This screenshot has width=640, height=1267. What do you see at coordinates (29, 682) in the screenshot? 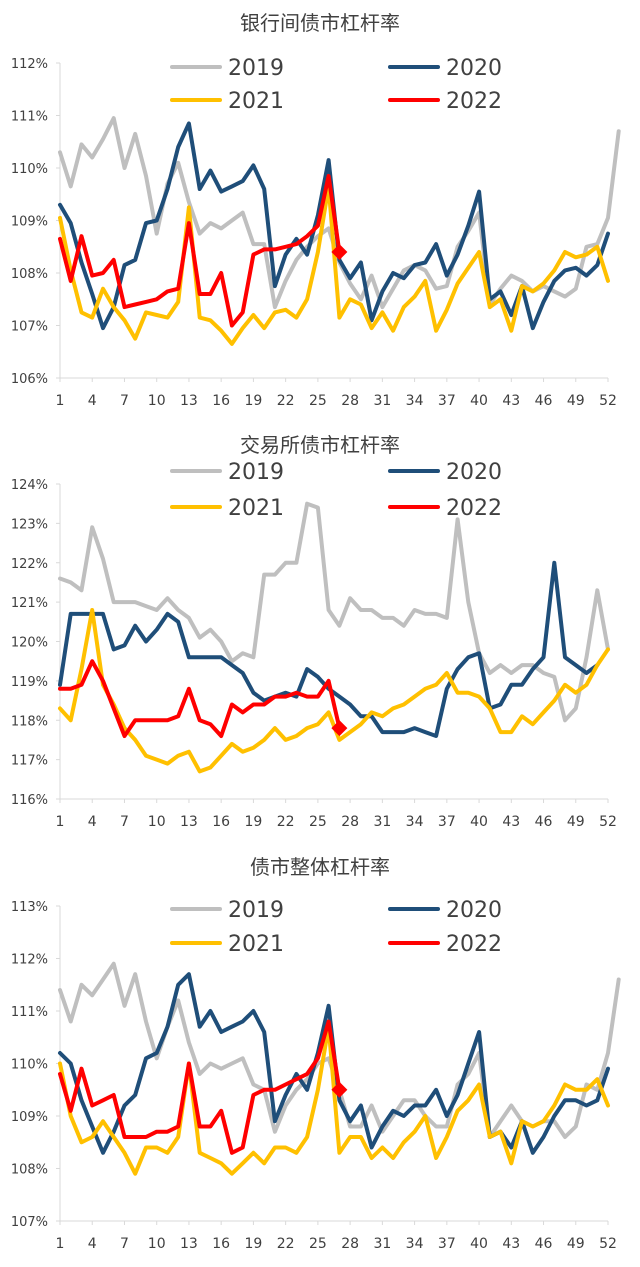
I see `y-tick-label: 119%` at bounding box center [29, 682].